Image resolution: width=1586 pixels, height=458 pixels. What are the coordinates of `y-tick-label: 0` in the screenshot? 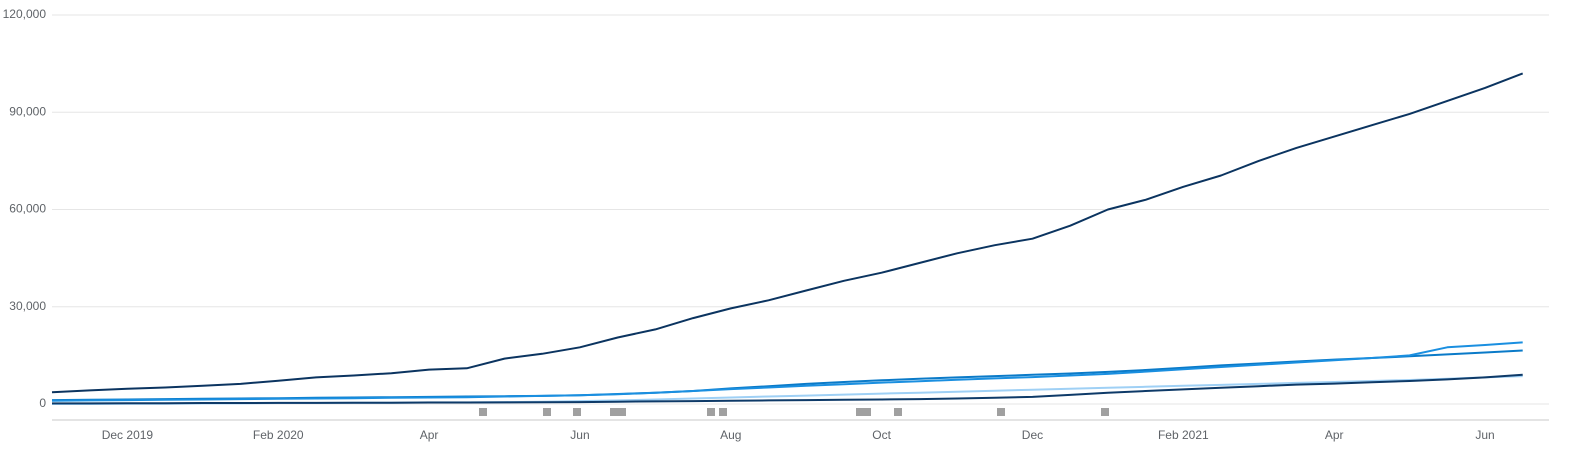 It's located at (42, 403).